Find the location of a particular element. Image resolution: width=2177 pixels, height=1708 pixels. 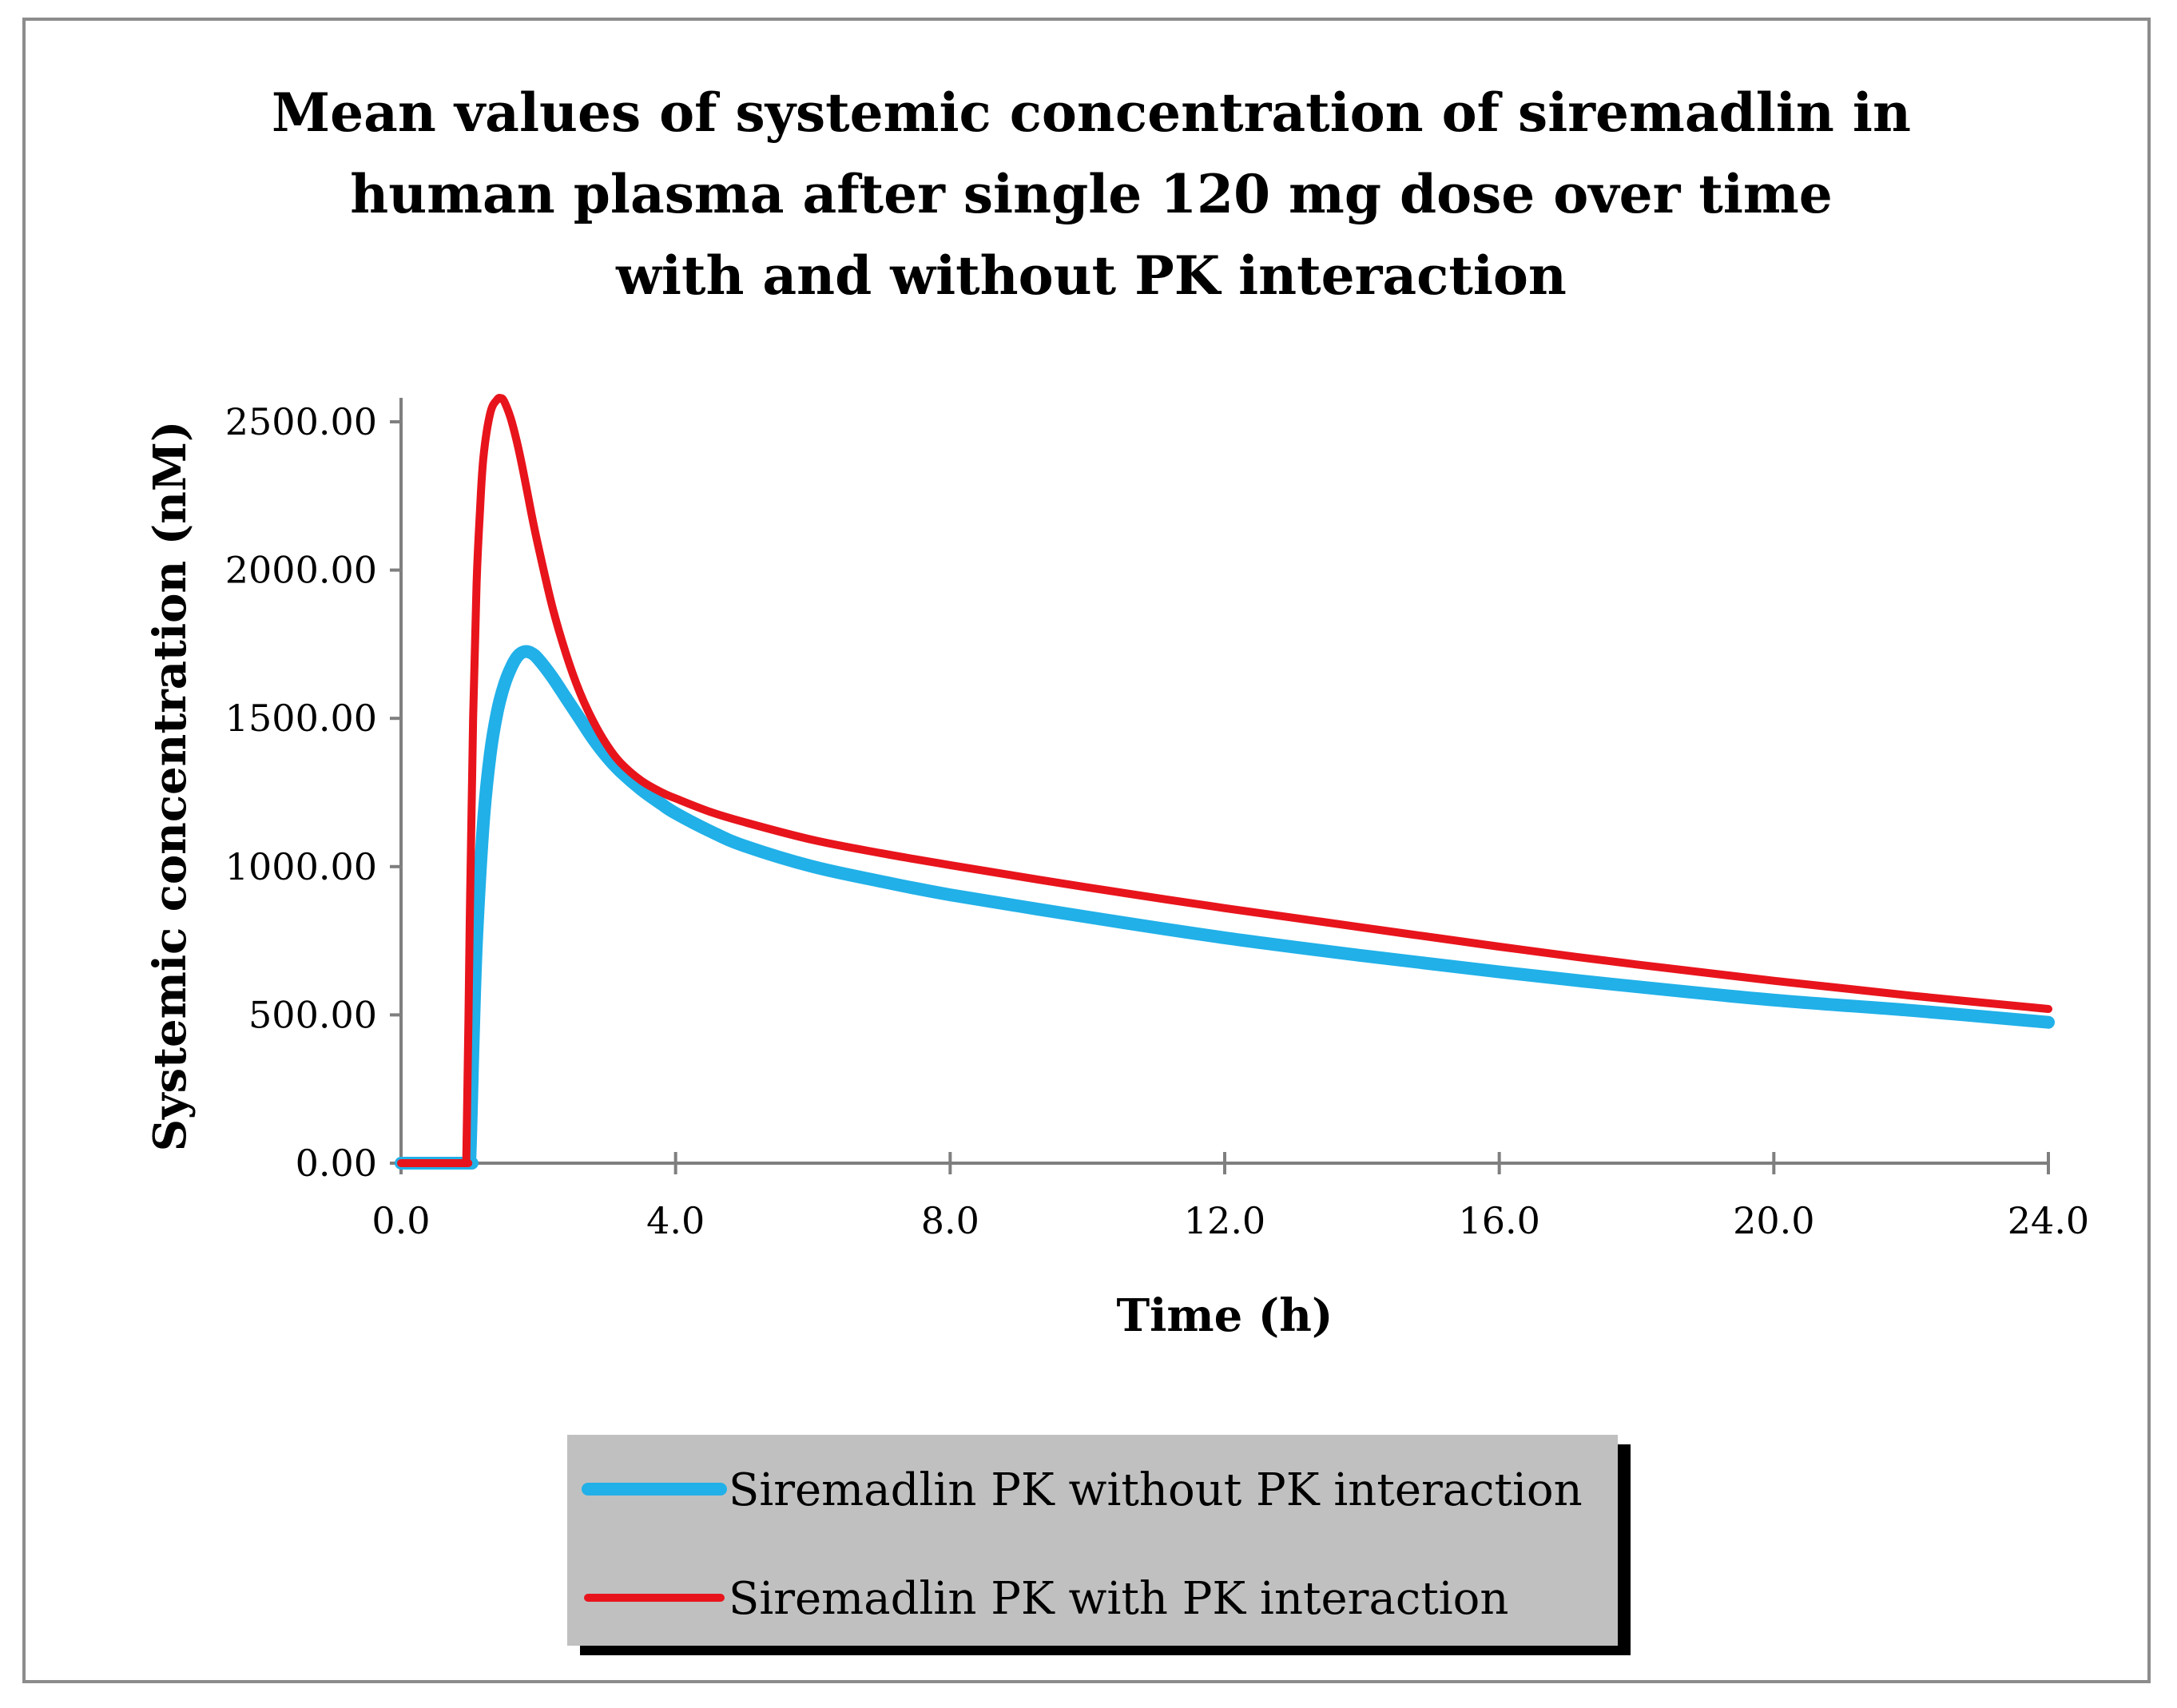

x-tick-label: 16.0 is located at coordinates (1498, 1220).